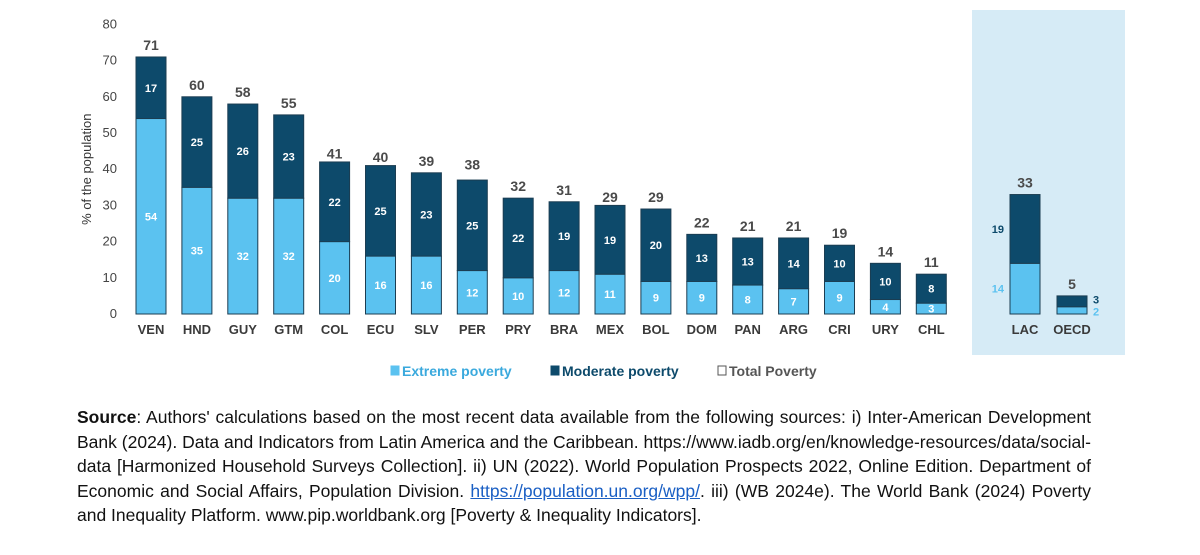  What do you see at coordinates (931, 310) in the screenshot?
I see `extreme-value-label: 3` at bounding box center [931, 310].